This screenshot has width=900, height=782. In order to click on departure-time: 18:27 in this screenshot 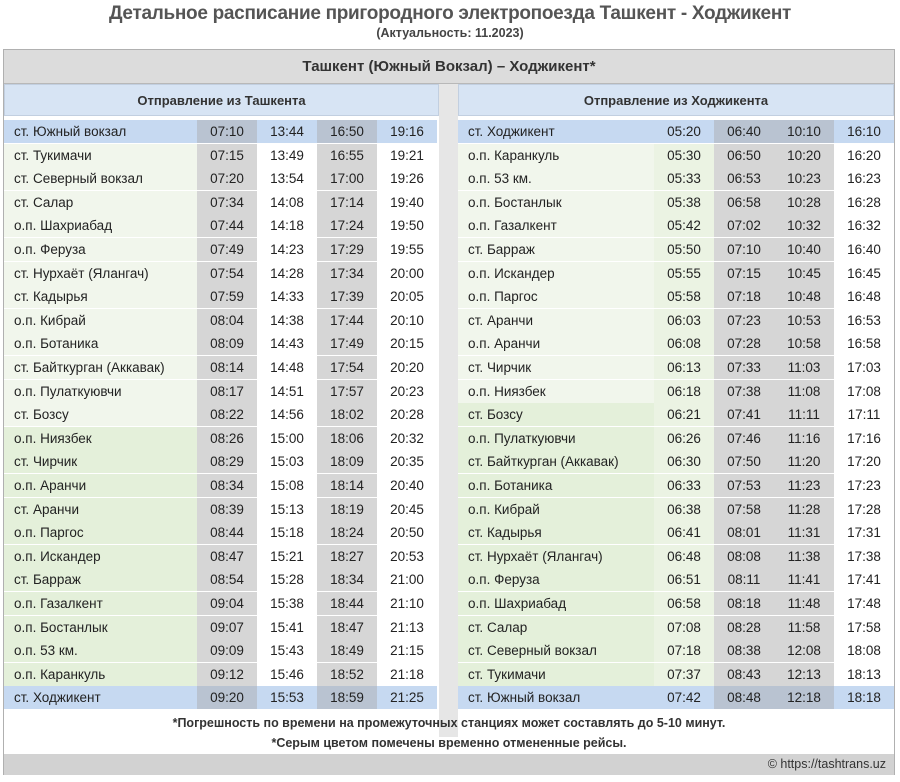, I will do `click(347, 556)`.